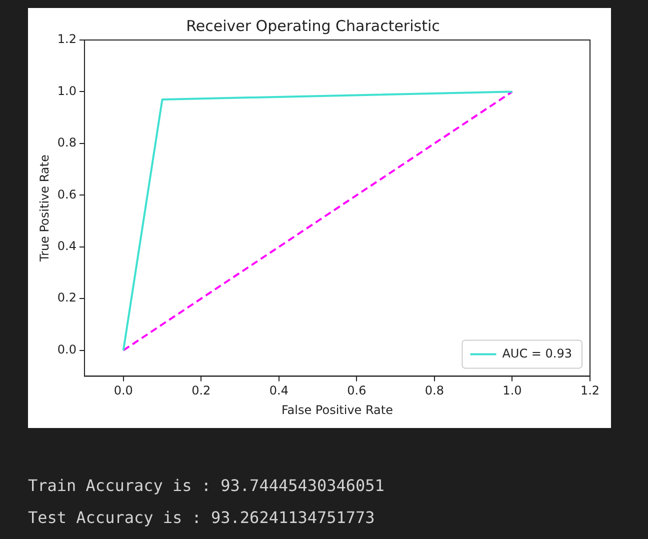  Describe the element at coordinates (66, 194) in the screenshot. I see `y-tick-label: 0.6` at that location.